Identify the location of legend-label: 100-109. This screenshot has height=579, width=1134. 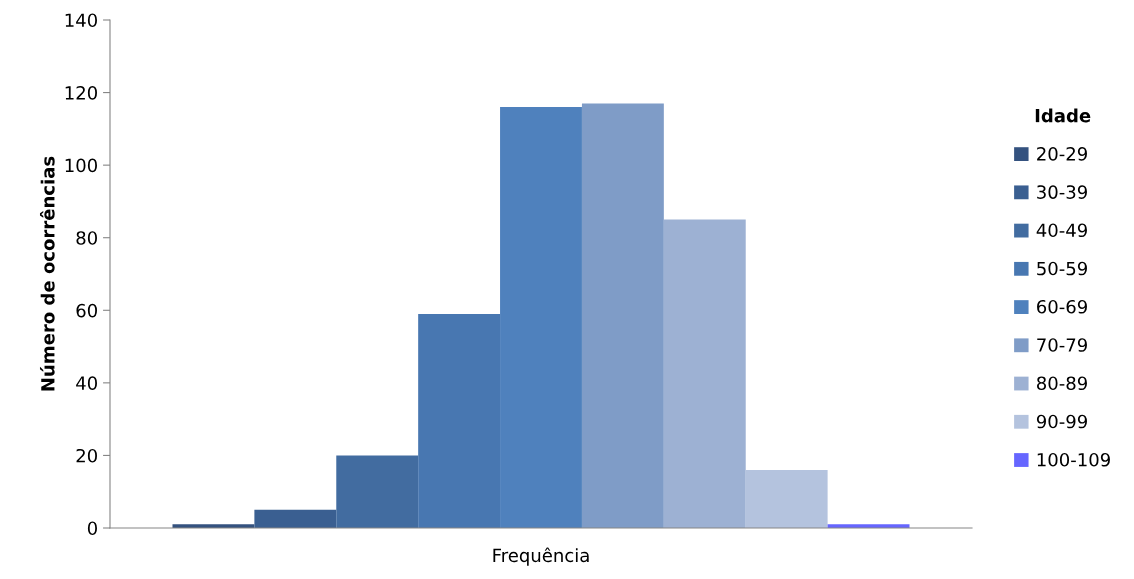
(1073, 459).